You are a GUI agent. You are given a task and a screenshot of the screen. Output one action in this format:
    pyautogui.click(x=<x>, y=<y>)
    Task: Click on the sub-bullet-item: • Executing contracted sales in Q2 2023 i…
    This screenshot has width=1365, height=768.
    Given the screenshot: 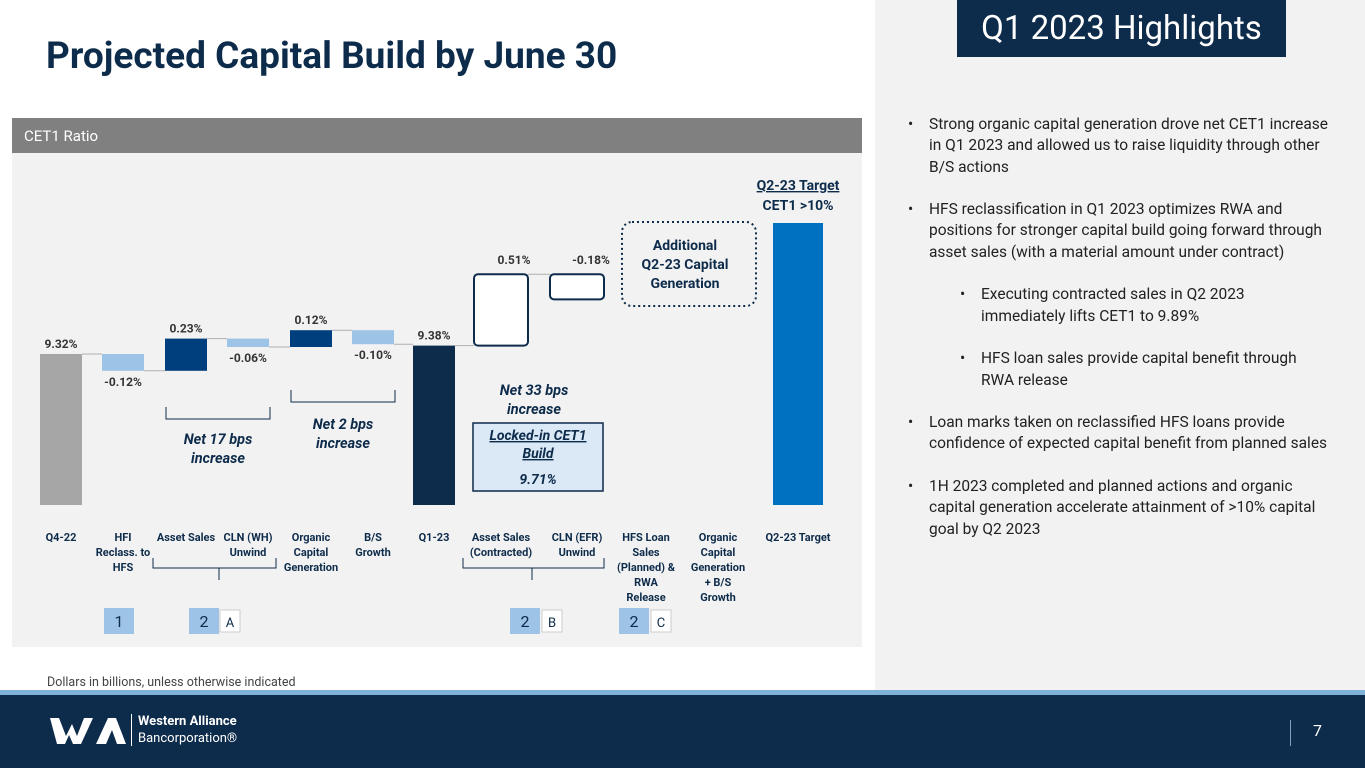 What is the action you would take?
    pyautogui.click(x=1144, y=305)
    